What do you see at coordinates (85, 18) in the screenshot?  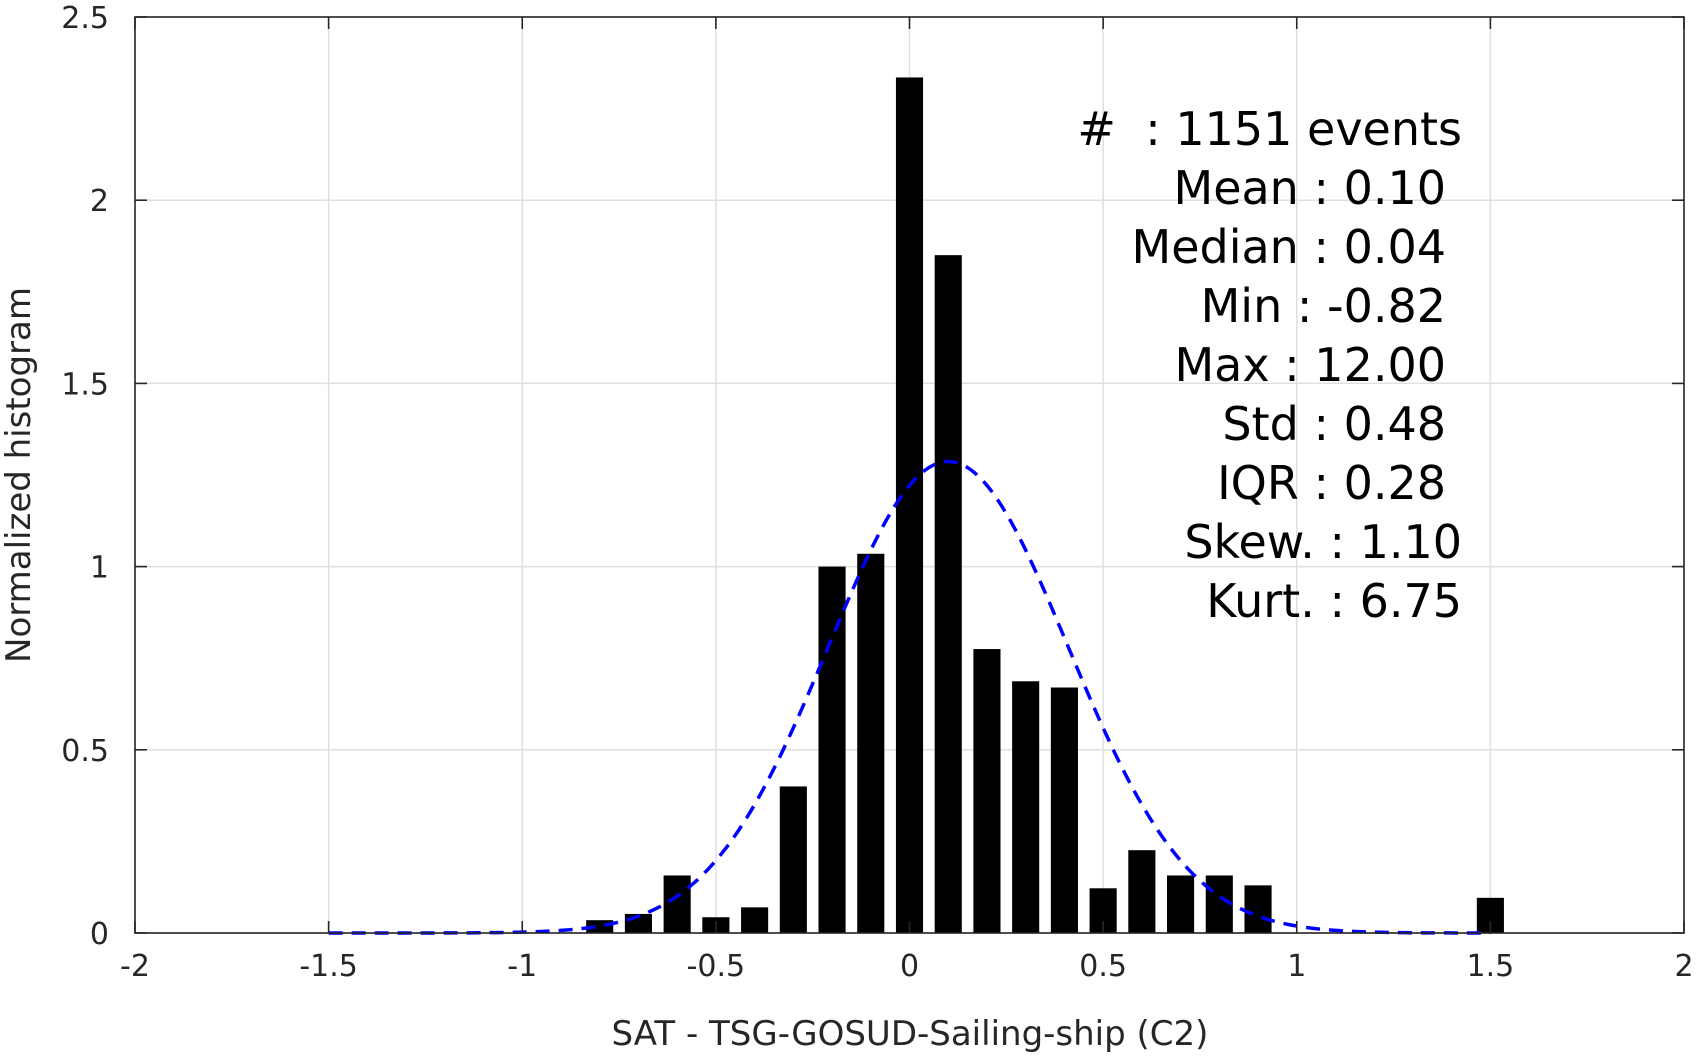 I see `y-tick-label: 2.5` at bounding box center [85, 18].